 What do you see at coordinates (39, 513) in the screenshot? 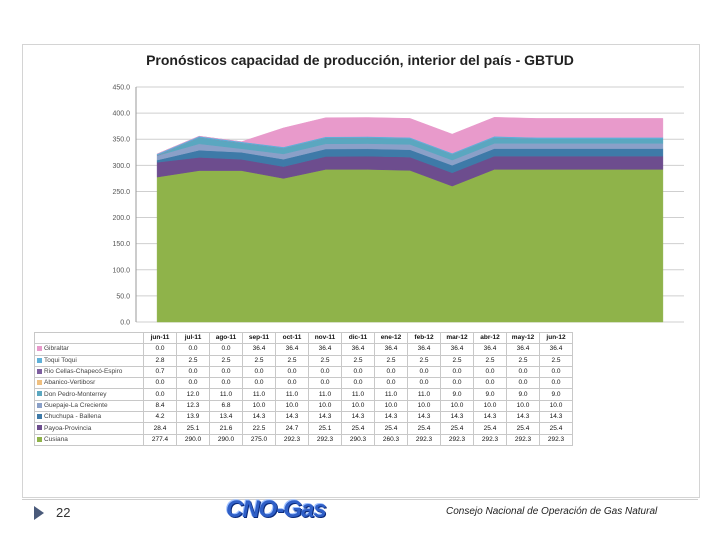
I see `slide-bullet-icon` at bounding box center [39, 513].